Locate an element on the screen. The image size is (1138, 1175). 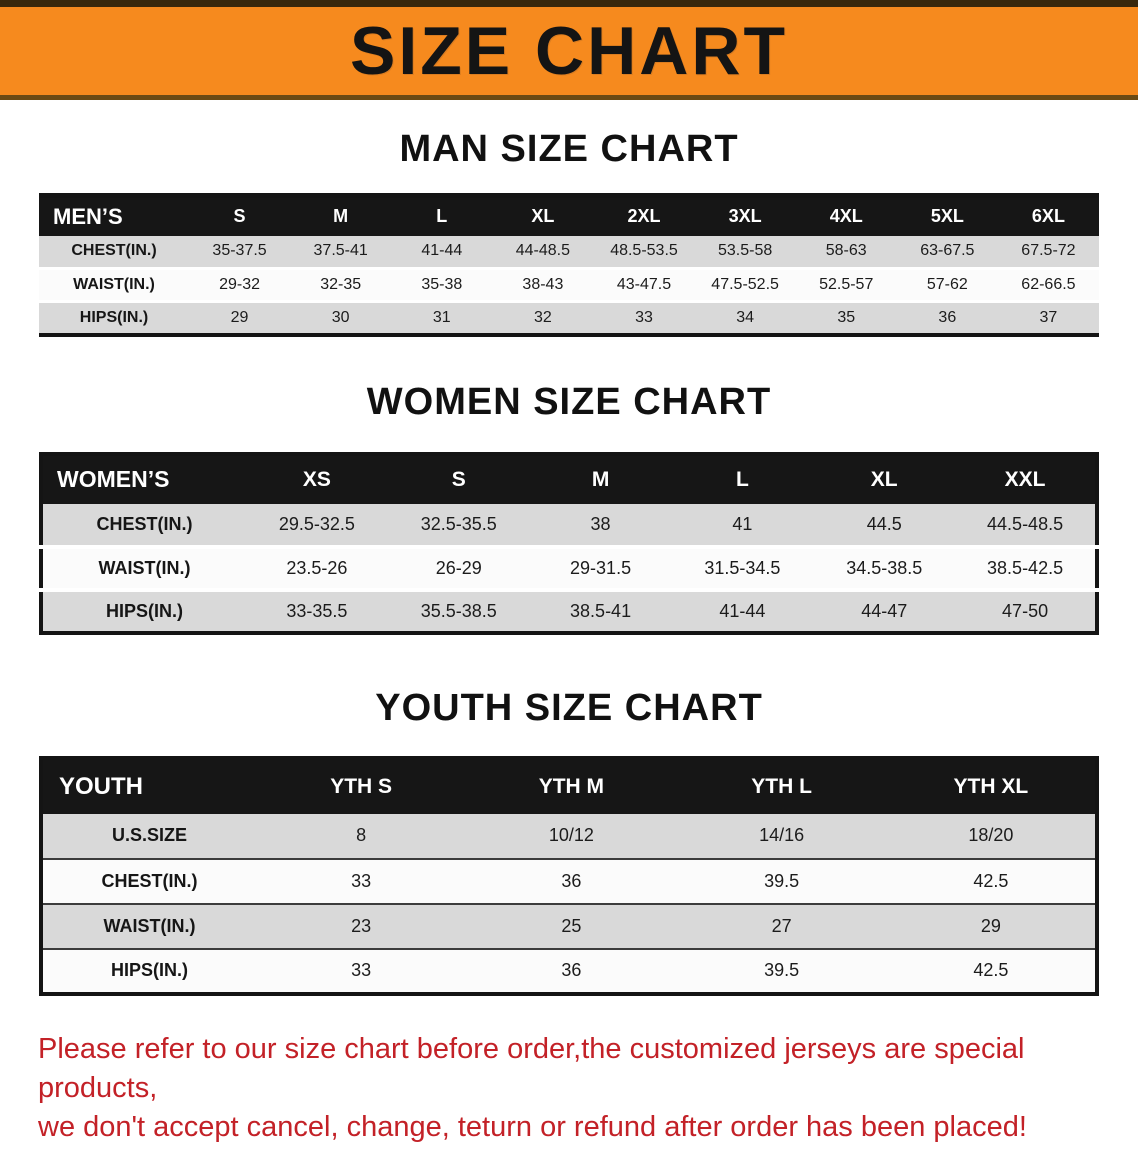
value-cell: 34.5-38.5 is located at coordinates (884, 567).